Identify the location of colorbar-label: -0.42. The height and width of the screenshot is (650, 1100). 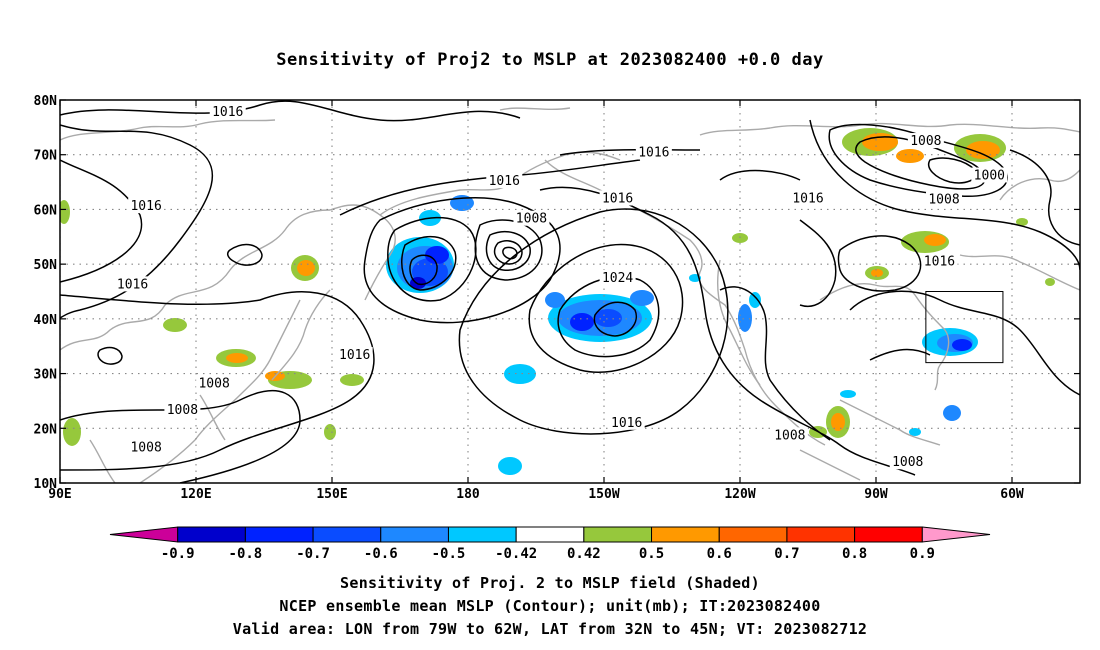
(516, 554).